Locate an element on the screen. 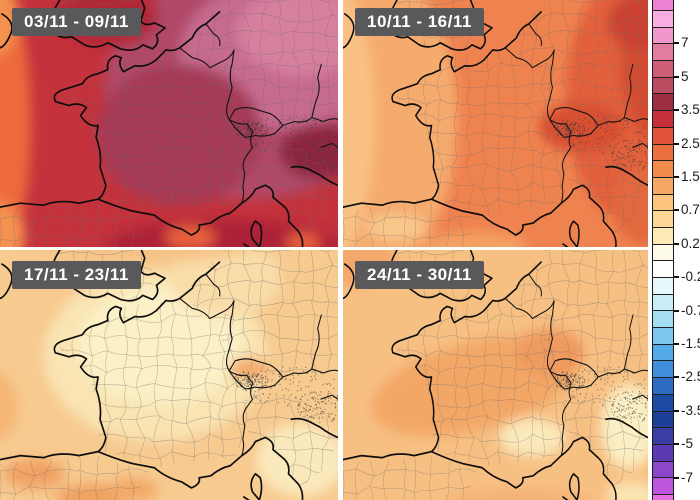  temperature-anomaly-colorbar is located at coordinates (663, 250).